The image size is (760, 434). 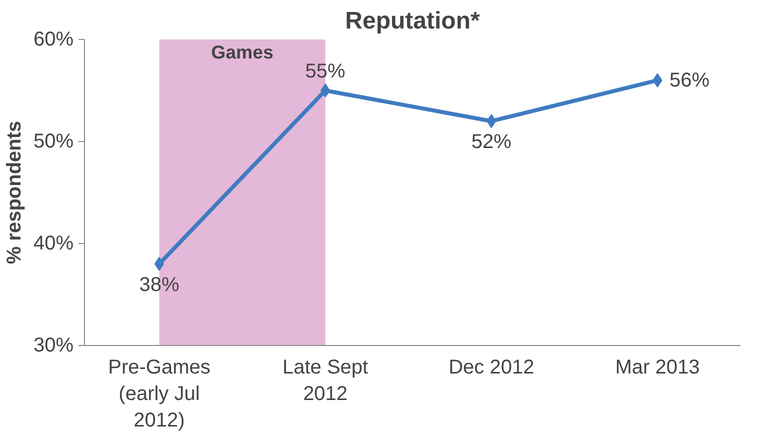 What do you see at coordinates (242, 52) in the screenshot?
I see `band-label: Games` at bounding box center [242, 52].